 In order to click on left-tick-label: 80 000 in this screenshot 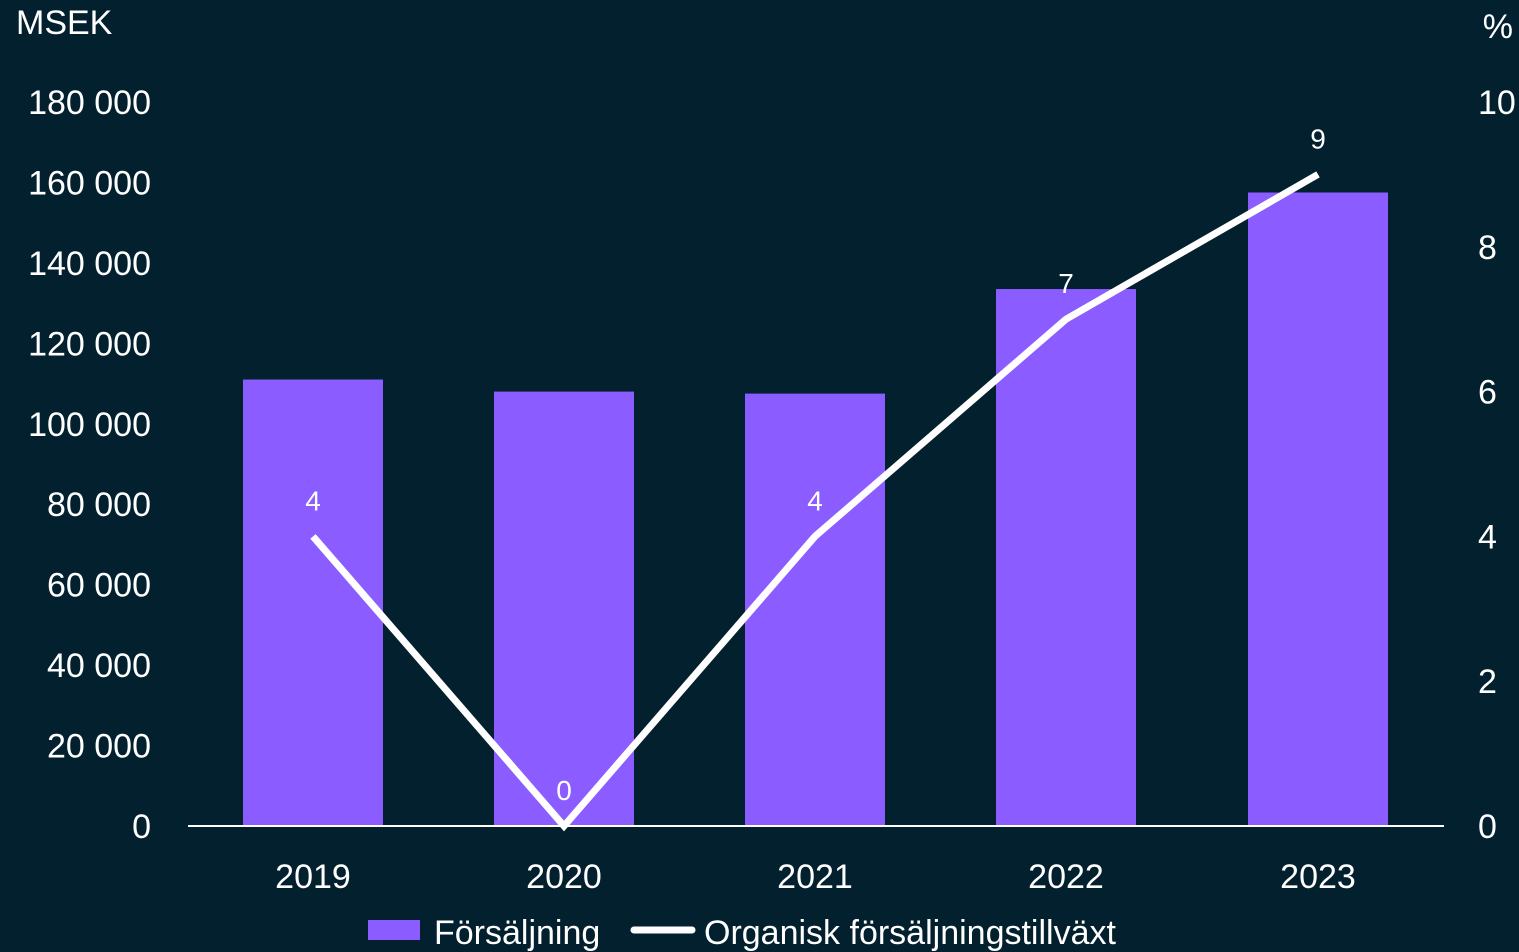, I will do `click(99, 505)`.